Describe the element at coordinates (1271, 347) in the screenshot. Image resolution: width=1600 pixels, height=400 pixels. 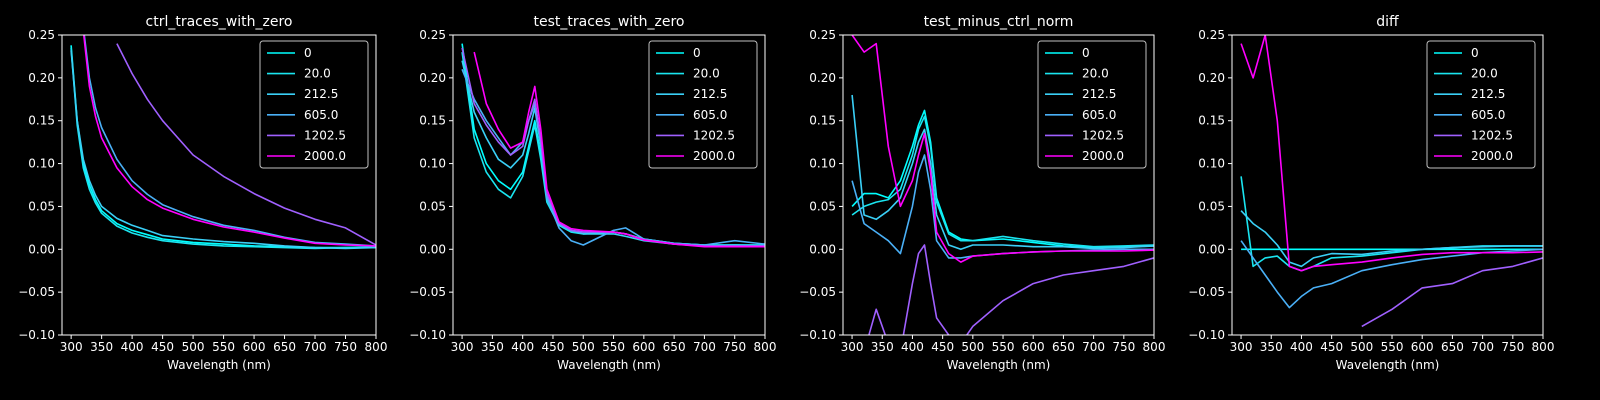
I see `x-tick-label: 350` at that location.